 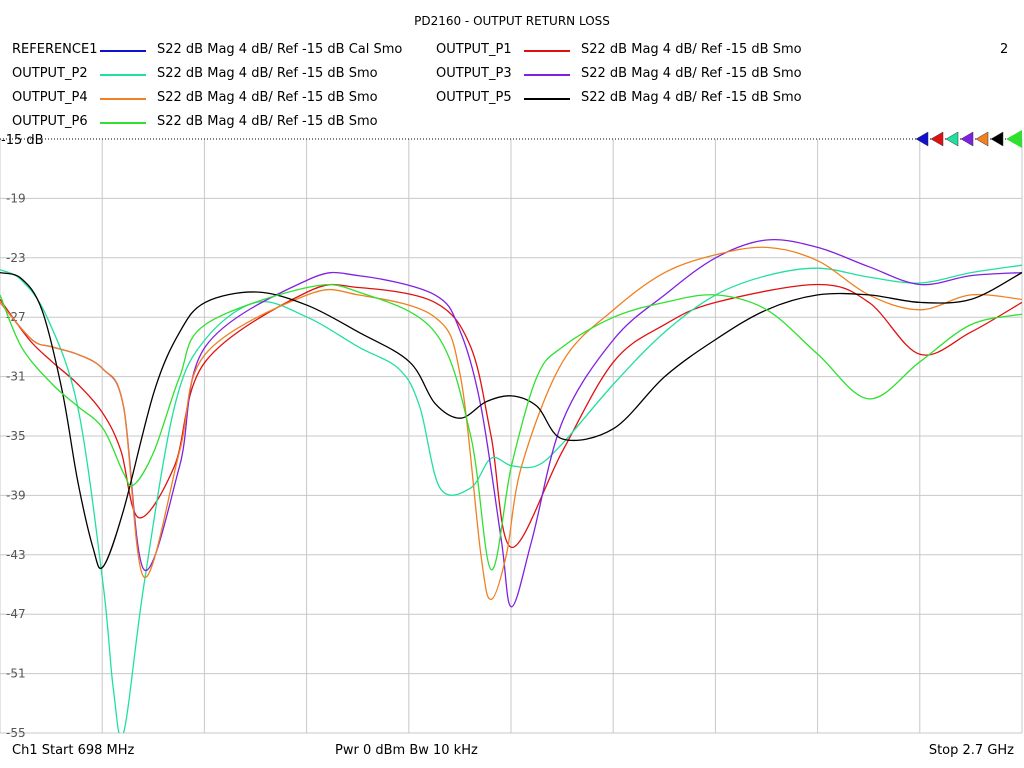 What do you see at coordinates (406, 750) in the screenshot?
I see `footer-power-bandwidth: Pwr 0 dBm Bw 10 kHz` at bounding box center [406, 750].